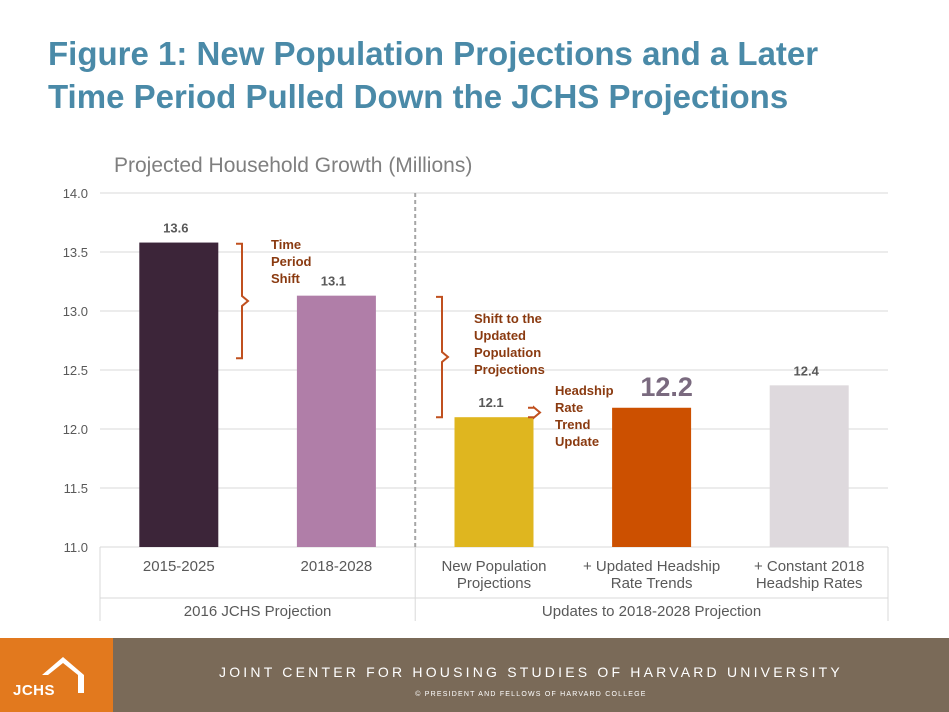 Image resolution: width=949 pixels, height=712 pixels. Describe the element at coordinates (76, 547) in the screenshot. I see `y-tick-label: 11.0` at that location.